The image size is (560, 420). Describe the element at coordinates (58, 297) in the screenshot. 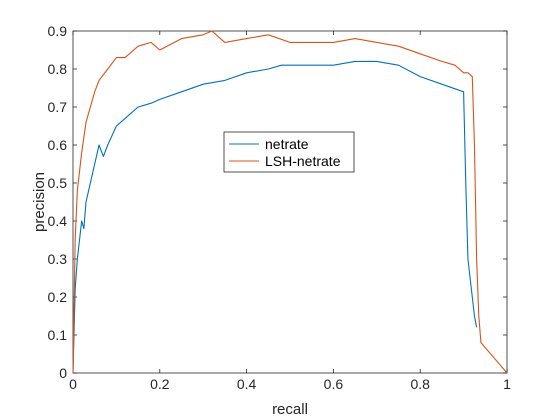

I see `y-tick-label: 0.2` at that location.